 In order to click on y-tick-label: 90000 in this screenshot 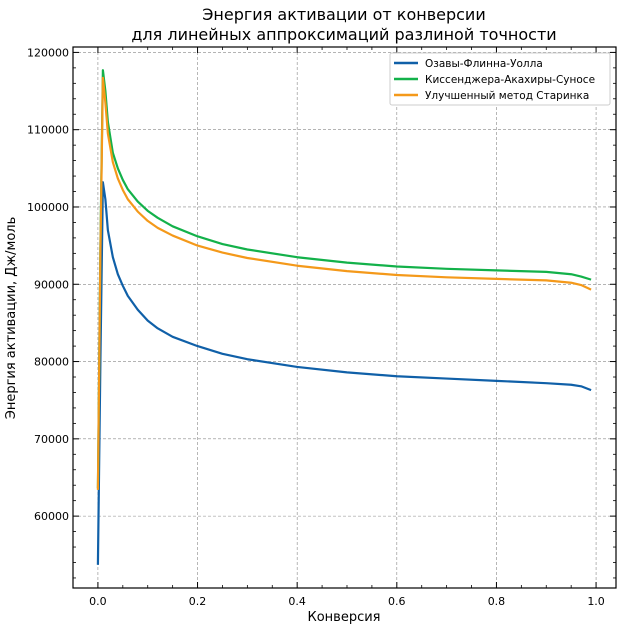, I will do `click(51, 284)`.